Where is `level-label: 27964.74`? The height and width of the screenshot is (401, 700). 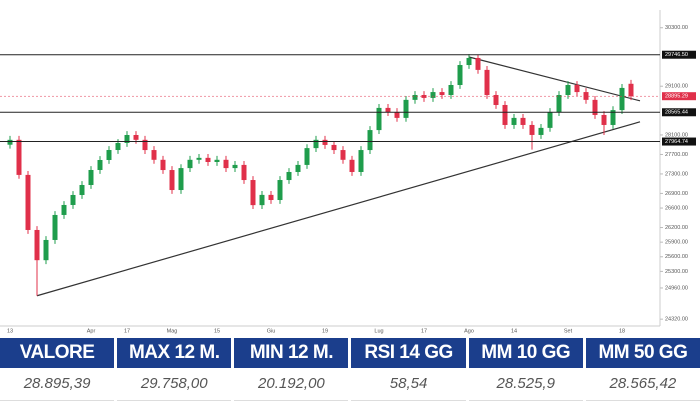
level-label: 27964.74 is located at coordinates (676, 142).